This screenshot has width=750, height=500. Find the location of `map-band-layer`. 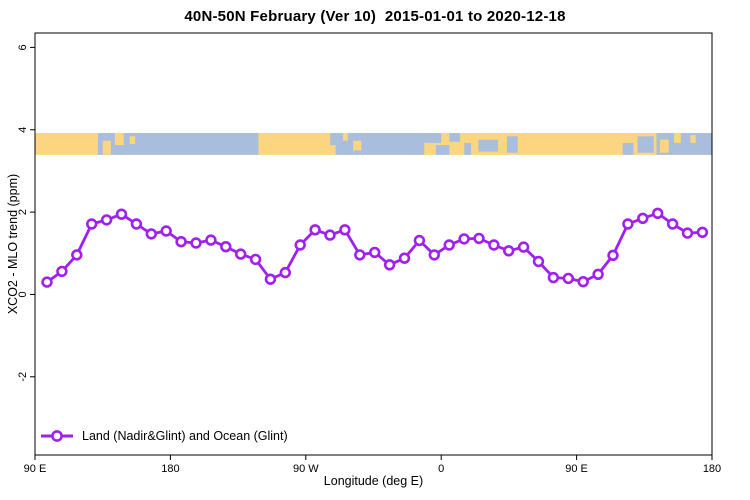

map-band-layer is located at coordinates (373, 144).